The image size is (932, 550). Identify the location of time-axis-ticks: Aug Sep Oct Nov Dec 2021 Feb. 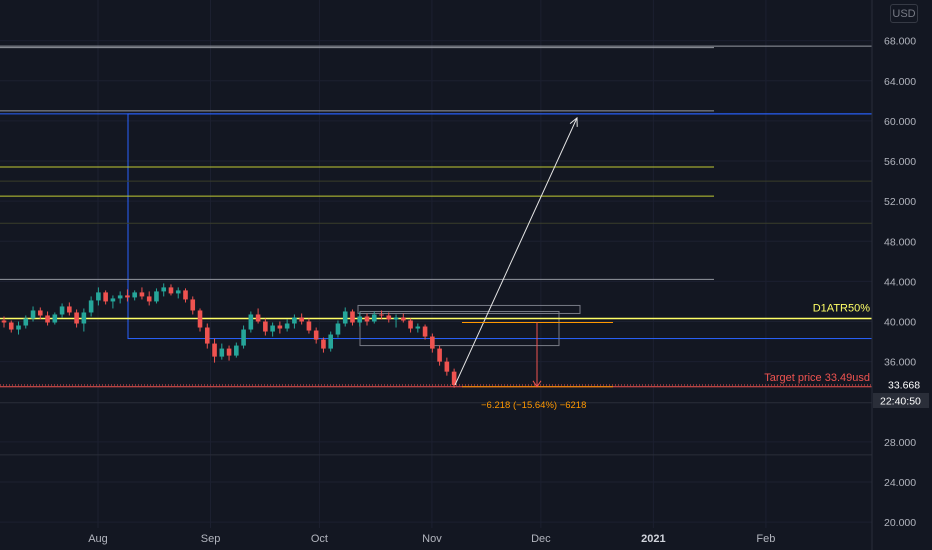
(431, 539).